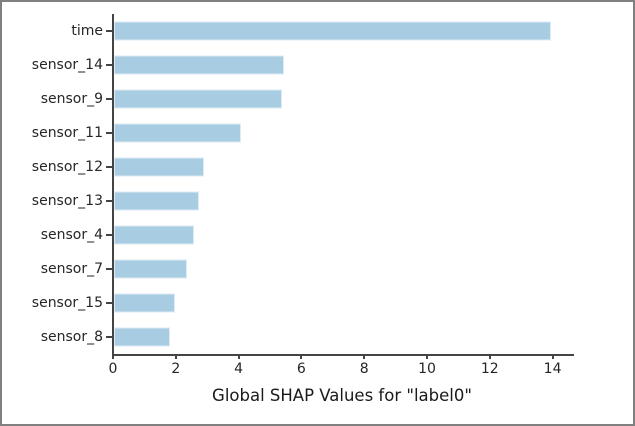  What do you see at coordinates (176, 369) in the screenshot?
I see `x-tick-label: 2` at bounding box center [176, 369].